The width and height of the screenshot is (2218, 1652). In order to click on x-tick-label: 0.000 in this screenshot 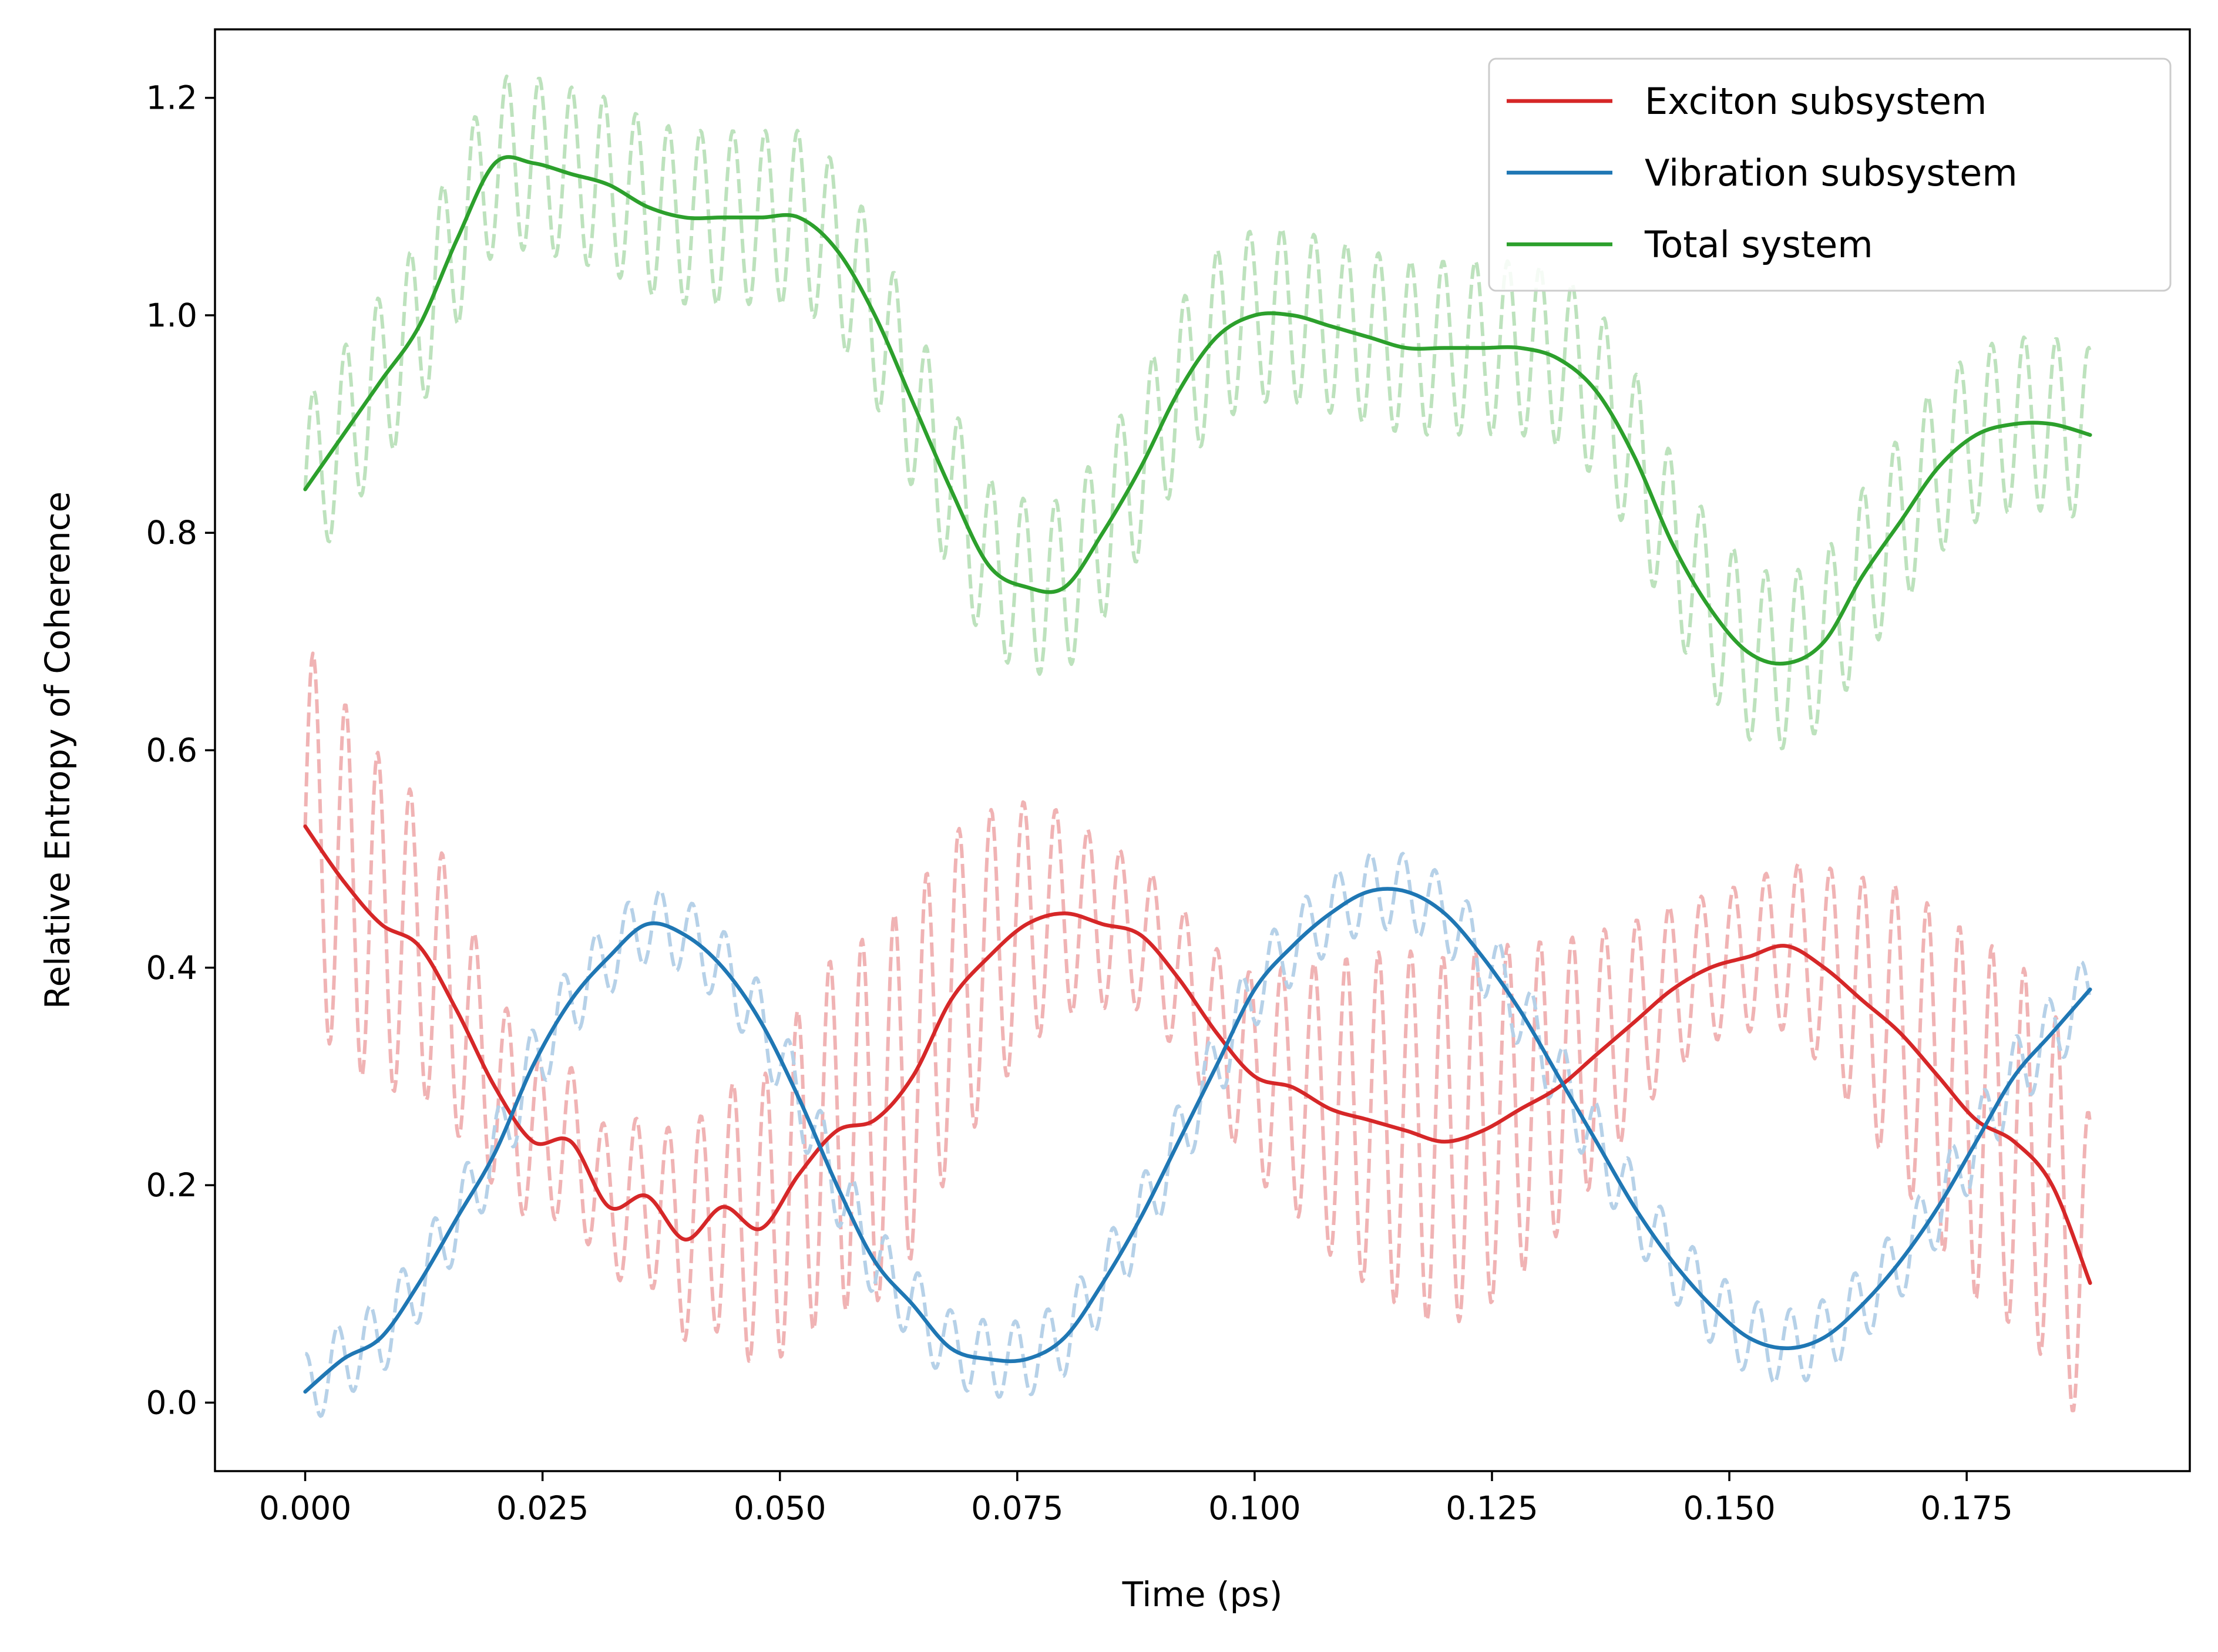, I will do `click(305, 1508)`.